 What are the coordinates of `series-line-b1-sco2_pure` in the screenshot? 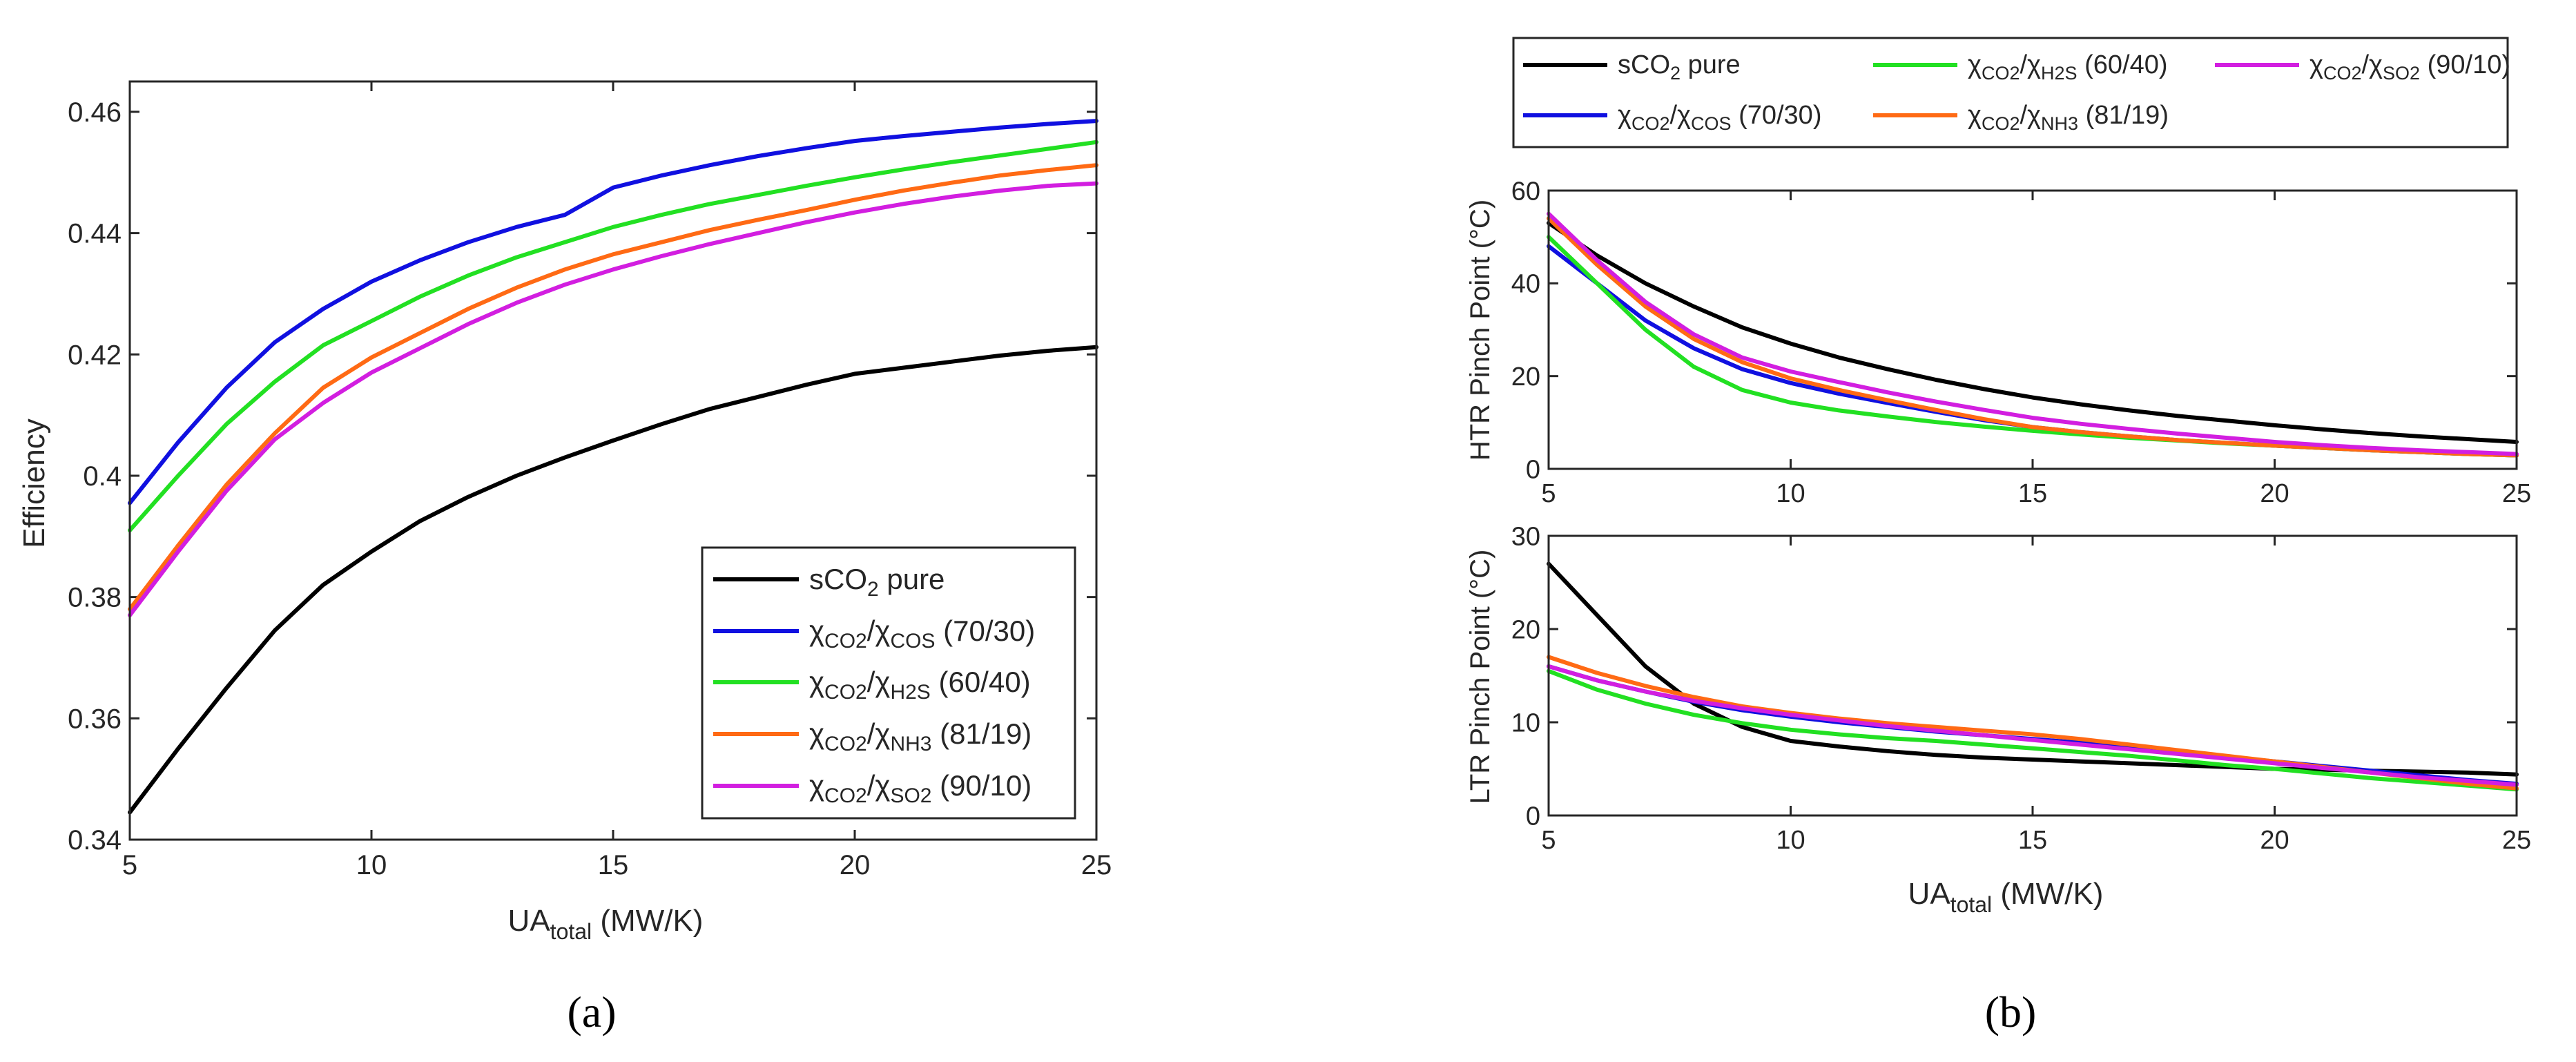 It's located at (2033, 332).